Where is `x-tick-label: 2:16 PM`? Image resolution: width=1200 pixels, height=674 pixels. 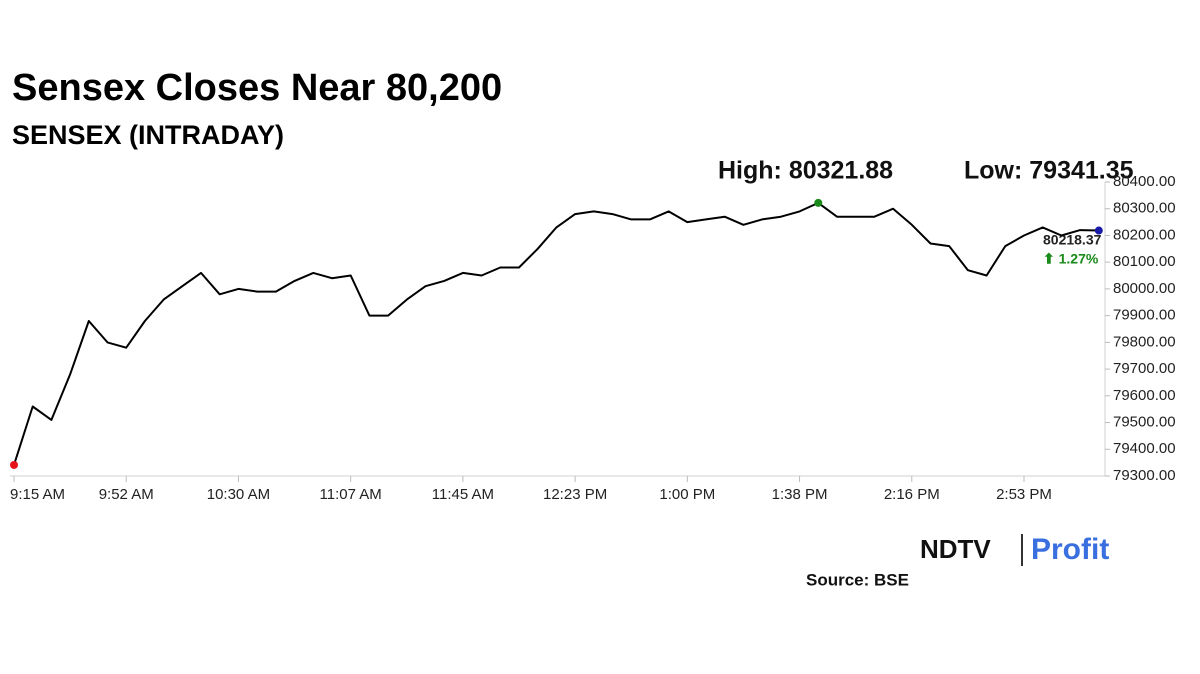 x-tick-label: 2:16 PM is located at coordinates (912, 494).